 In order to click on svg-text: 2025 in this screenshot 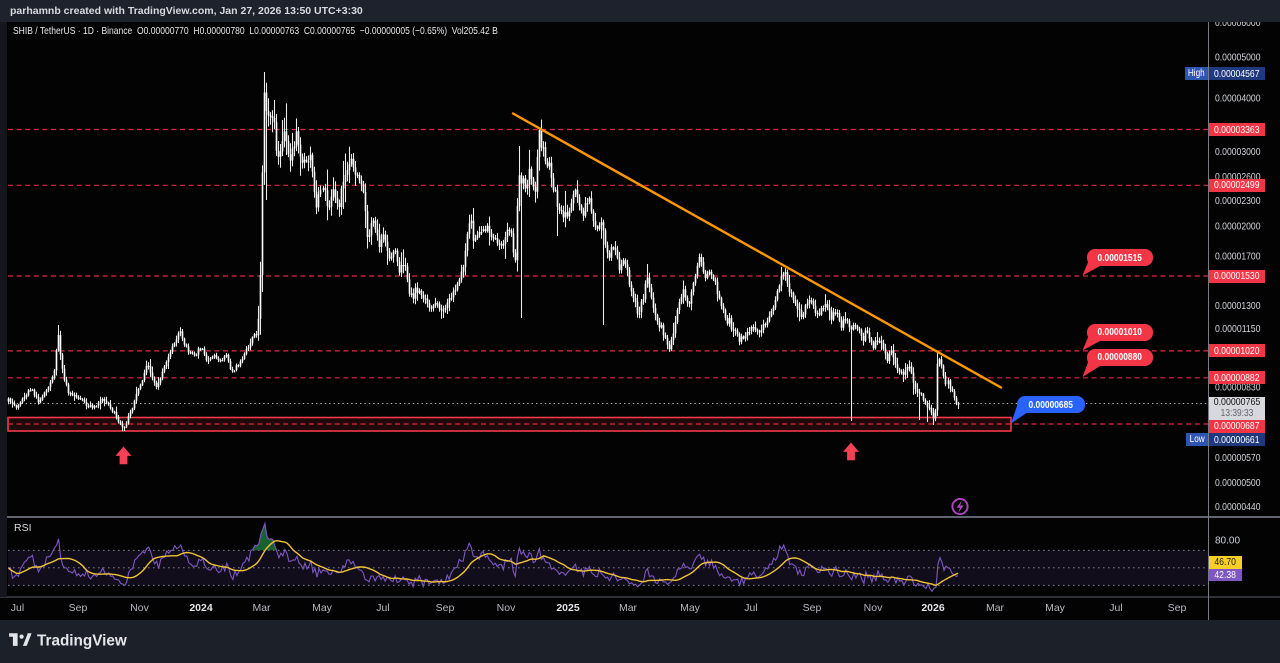, I will do `click(568, 608)`.